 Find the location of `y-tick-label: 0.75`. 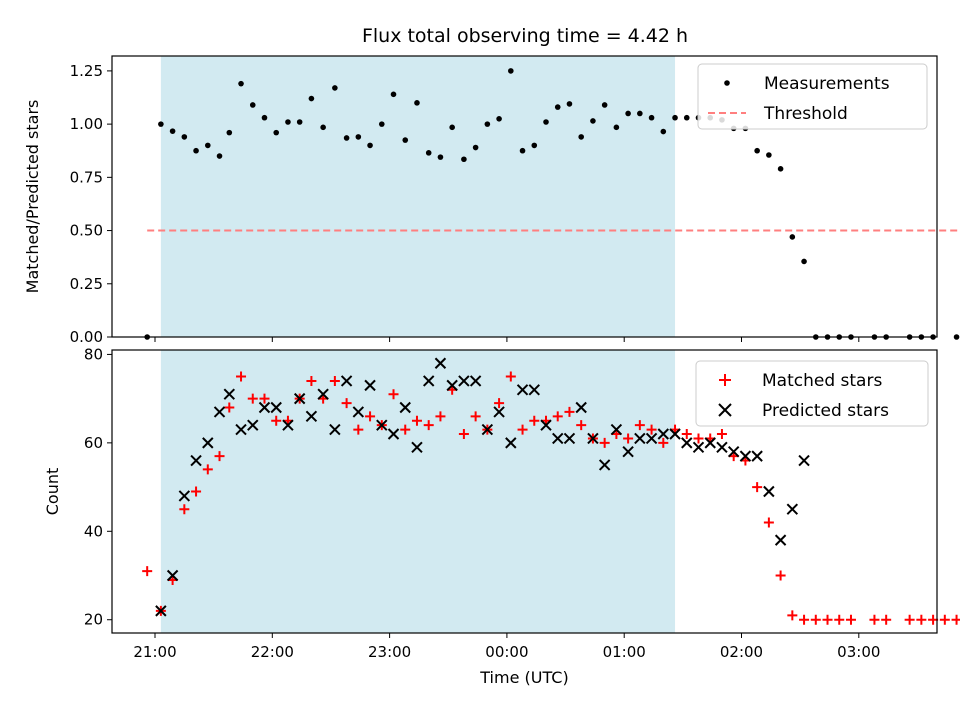

y-tick-label: 0.75 is located at coordinates (86, 177).